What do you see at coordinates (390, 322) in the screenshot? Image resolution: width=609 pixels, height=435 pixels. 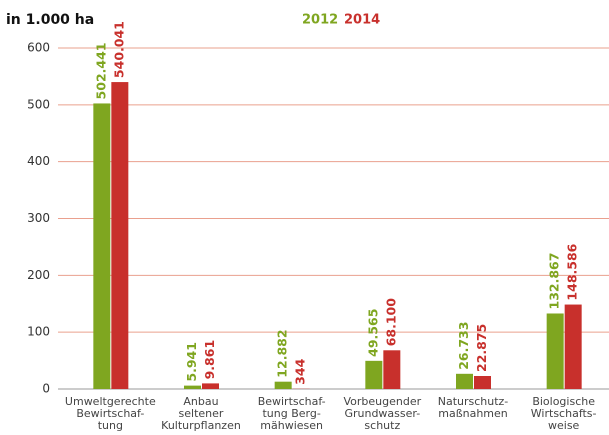 I see `value-label: 68.100` at bounding box center [390, 322].